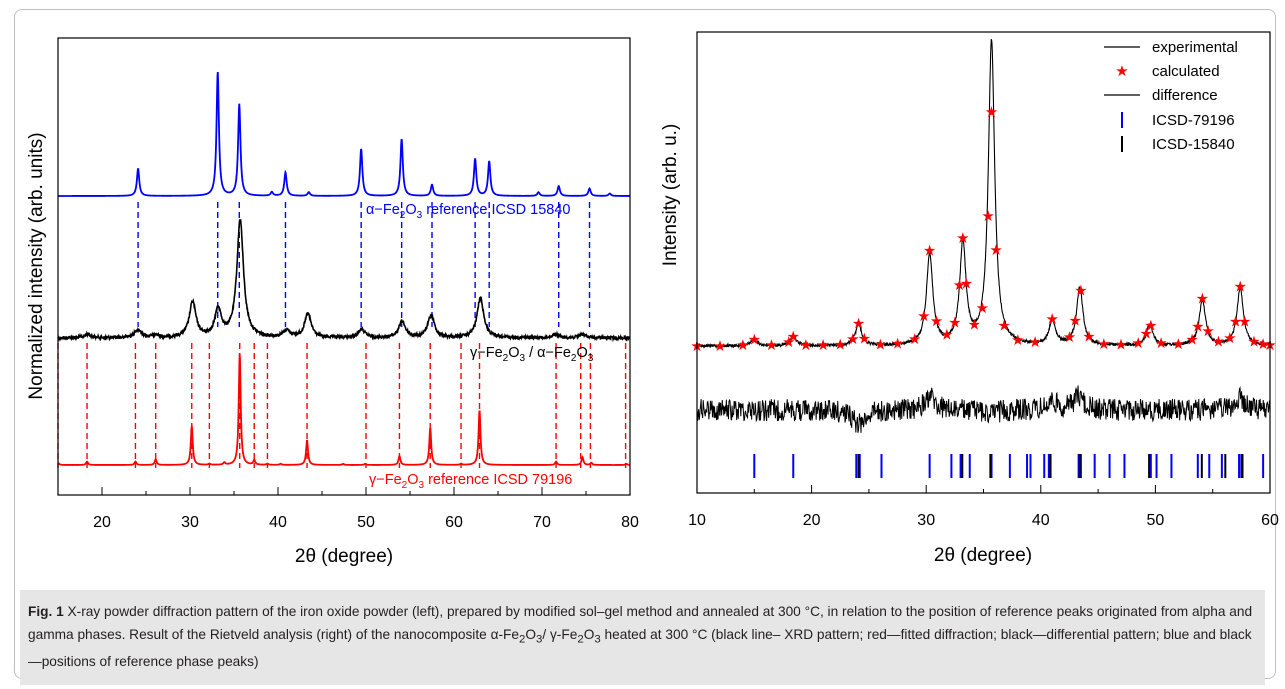 The height and width of the screenshot is (689, 1285). I want to click on caption-background, so click(642, 637).